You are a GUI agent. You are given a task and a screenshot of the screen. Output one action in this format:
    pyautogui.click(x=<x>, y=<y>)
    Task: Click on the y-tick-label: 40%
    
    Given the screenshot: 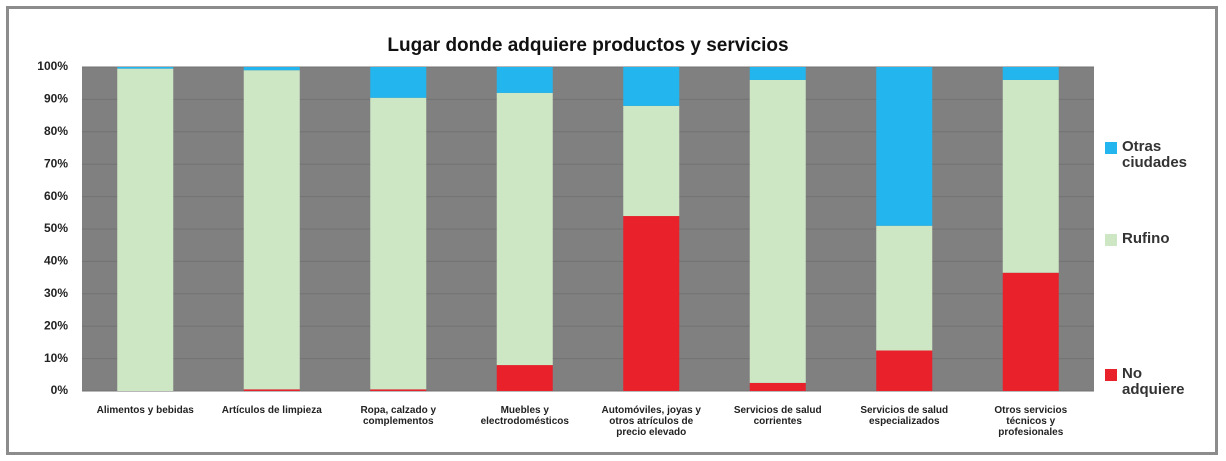 What is the action you would take?
    pyautogui.click(x=56, y=261)
    